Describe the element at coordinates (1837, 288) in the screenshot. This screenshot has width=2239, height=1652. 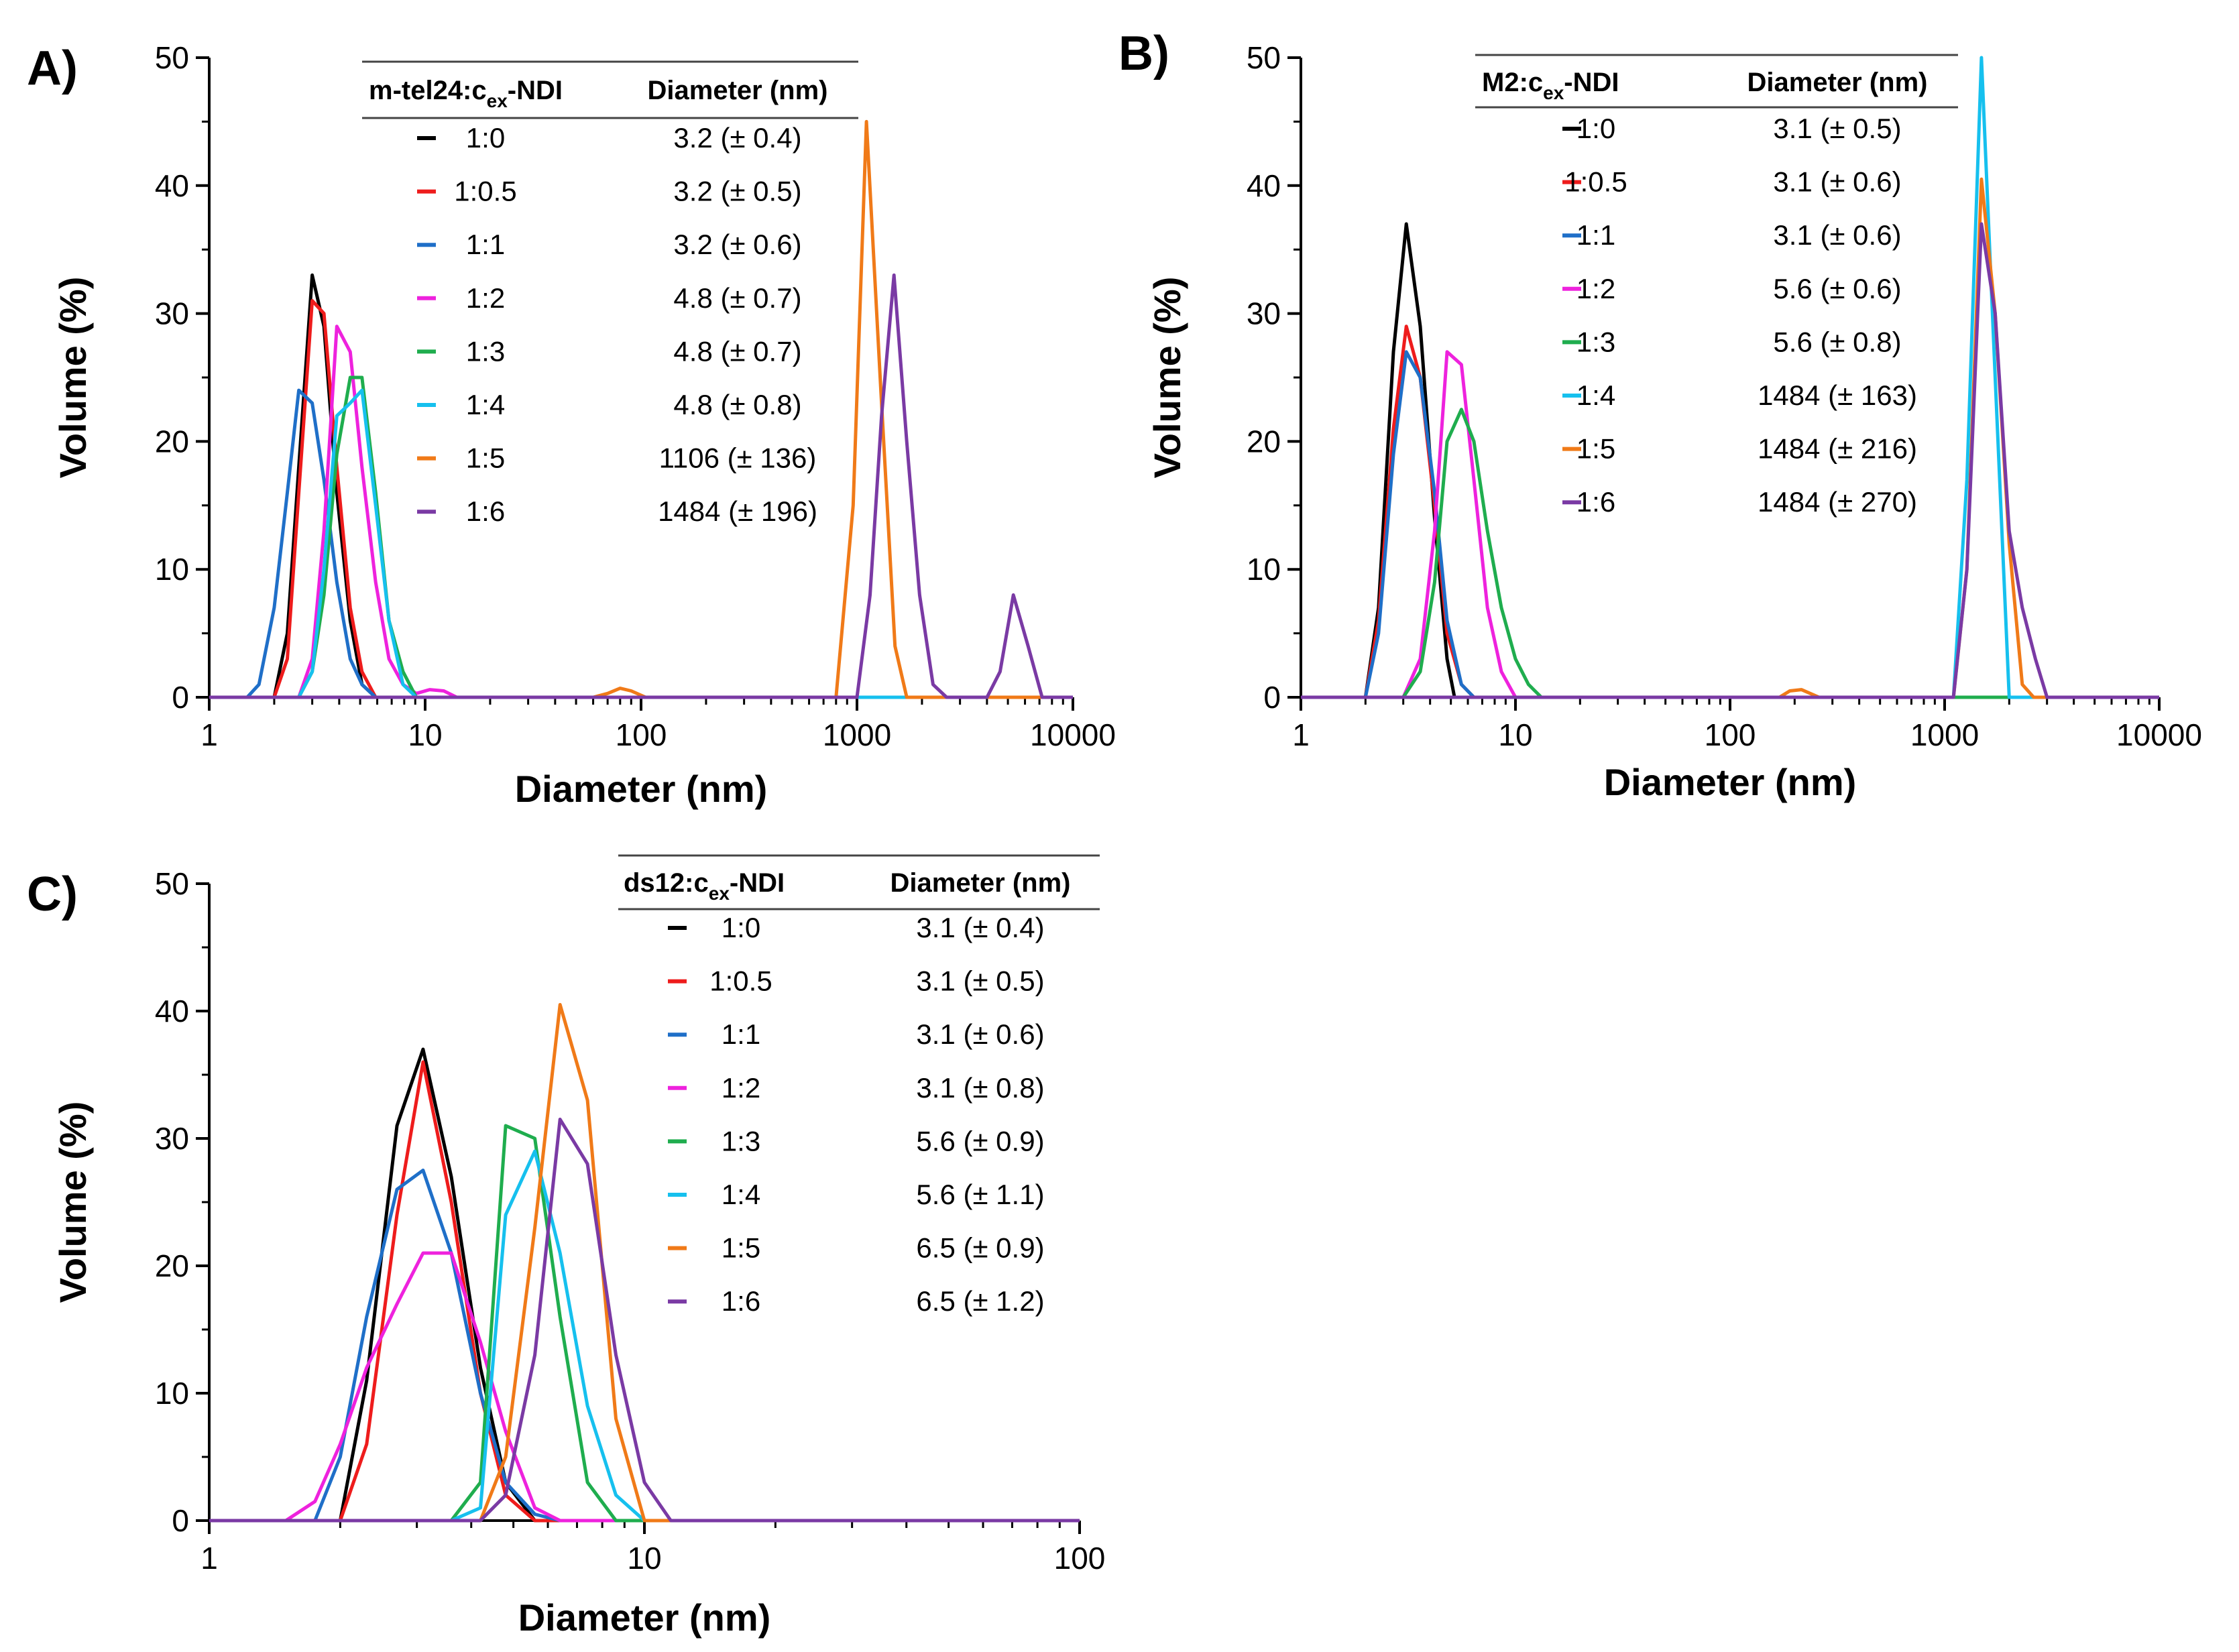
I see `legend-diameter: 5.6 (± 0.6)` at that location.